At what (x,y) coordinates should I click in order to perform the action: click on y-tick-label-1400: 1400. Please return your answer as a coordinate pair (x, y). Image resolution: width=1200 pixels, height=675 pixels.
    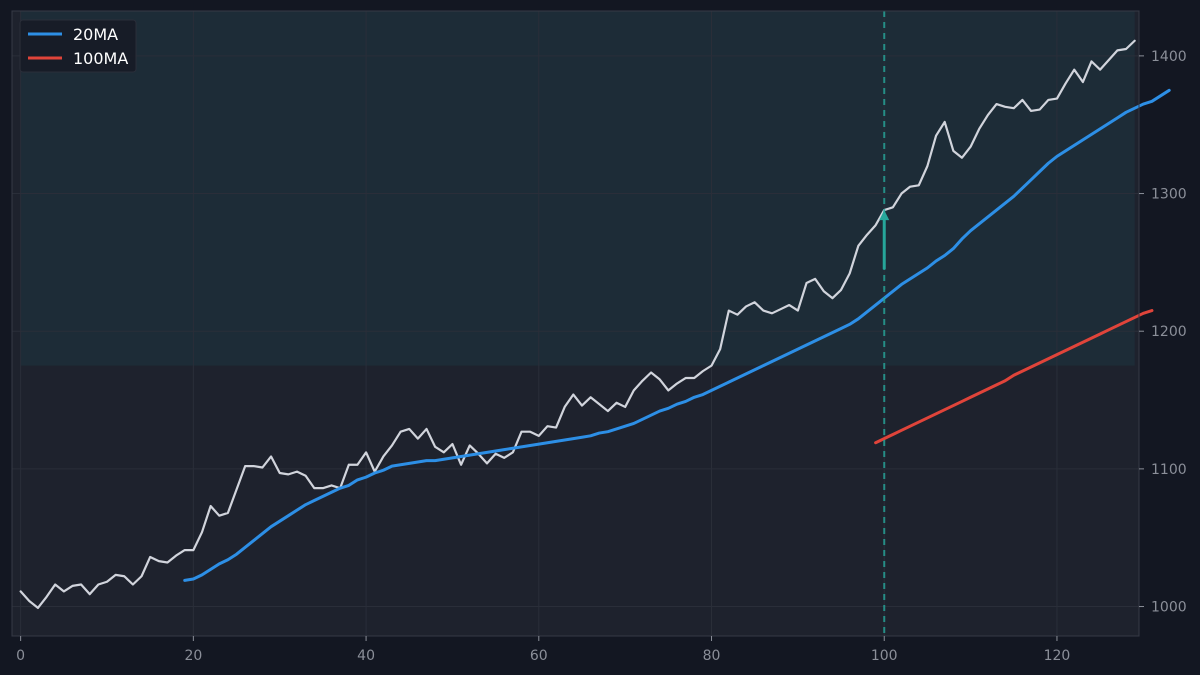
    Looking at the image, I should click on (1169, 57).